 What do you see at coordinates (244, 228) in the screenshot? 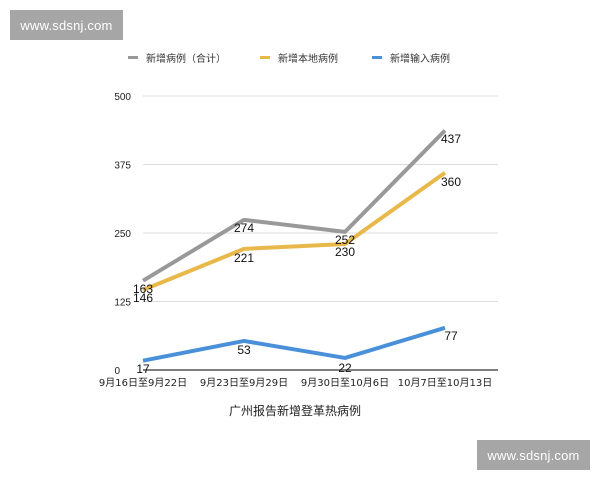
I see `data-label: 274` at bounding box center [244, 228].